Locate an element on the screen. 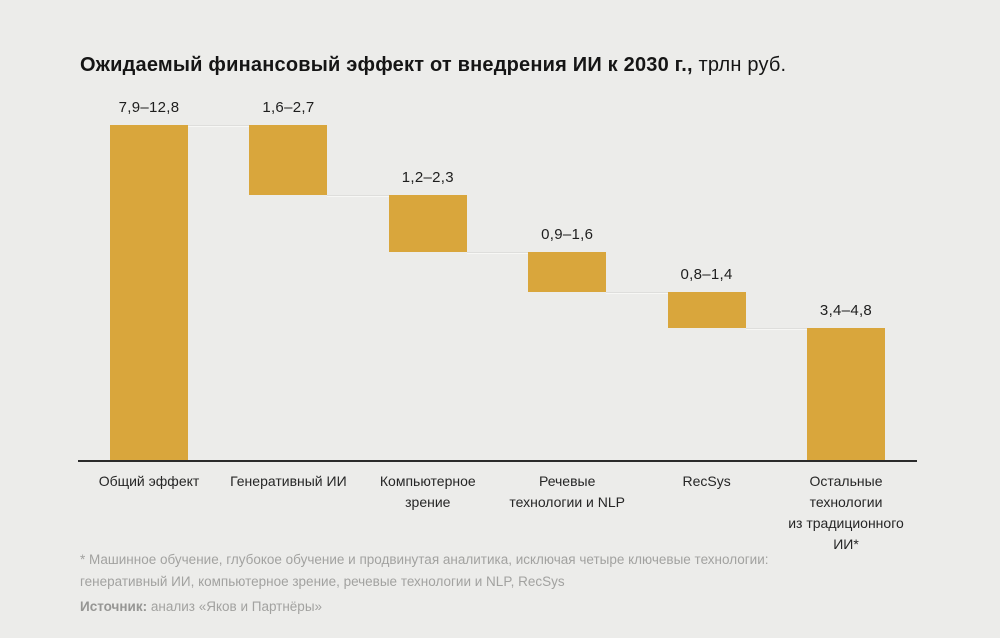  source-label: Источник: is located at coordinates (114, 606).